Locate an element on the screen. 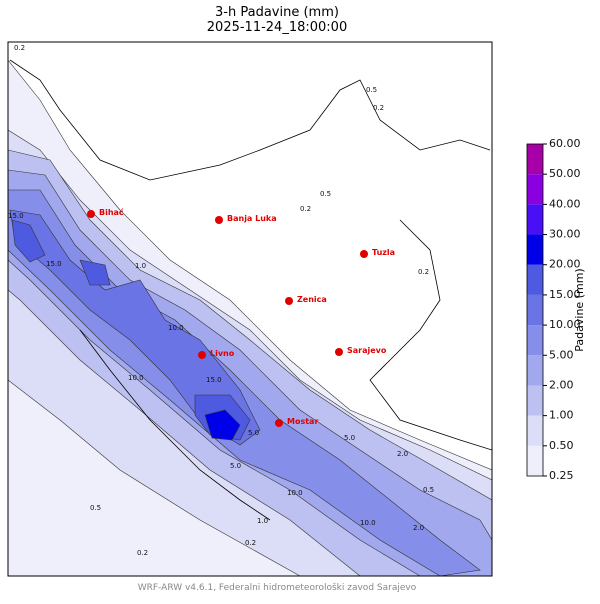 This screenshot has height=604, width=600. colorbar-tick-label: 40.00 is located at coordinates (565, 203).